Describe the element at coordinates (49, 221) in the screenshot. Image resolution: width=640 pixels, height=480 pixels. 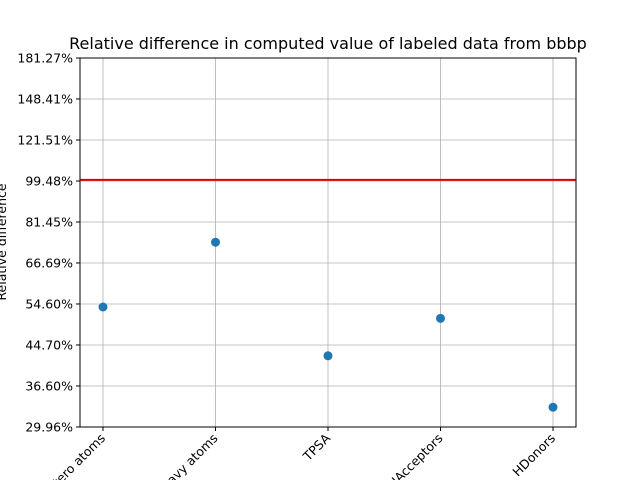
I see `y-tick-label: 81.45%` at that location.